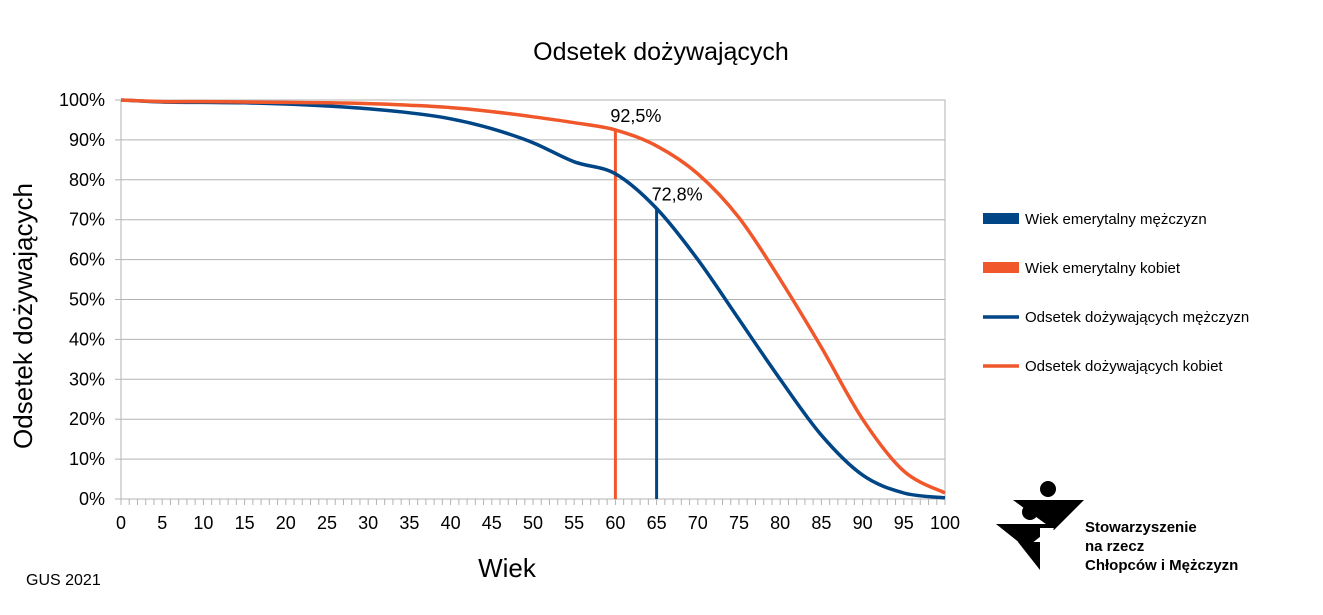 This screenshot has width=1323, height=615. Describe the element at coordinates (507, 568) in the screenshot. I see `x-axis-title: Wiek` at that location.